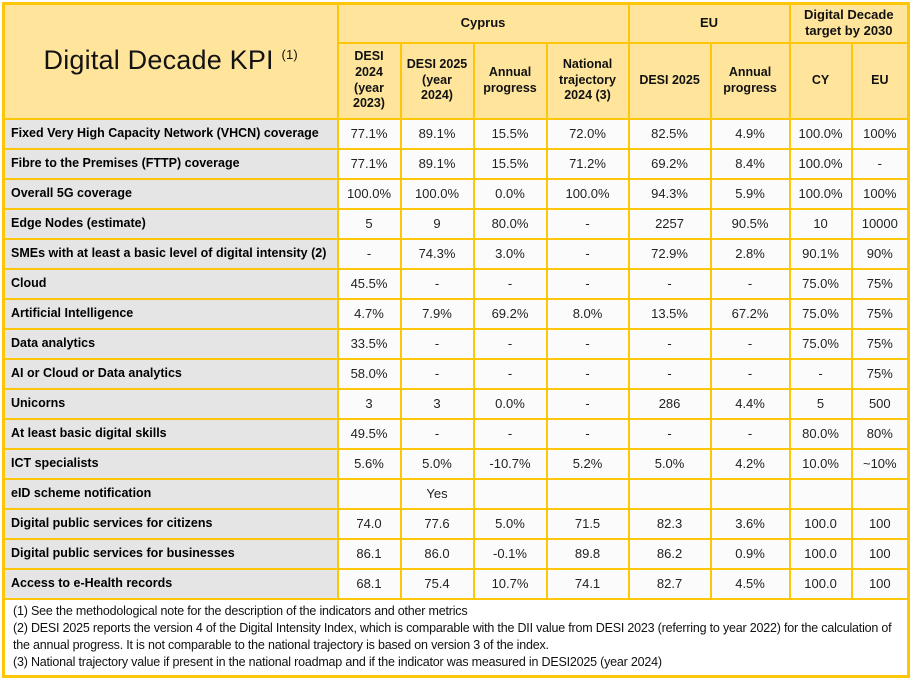  What do you see at coordinates (510, 463) in the screenshot?
I see `cell-value: -10.7%` at bounding box center [510, 463].